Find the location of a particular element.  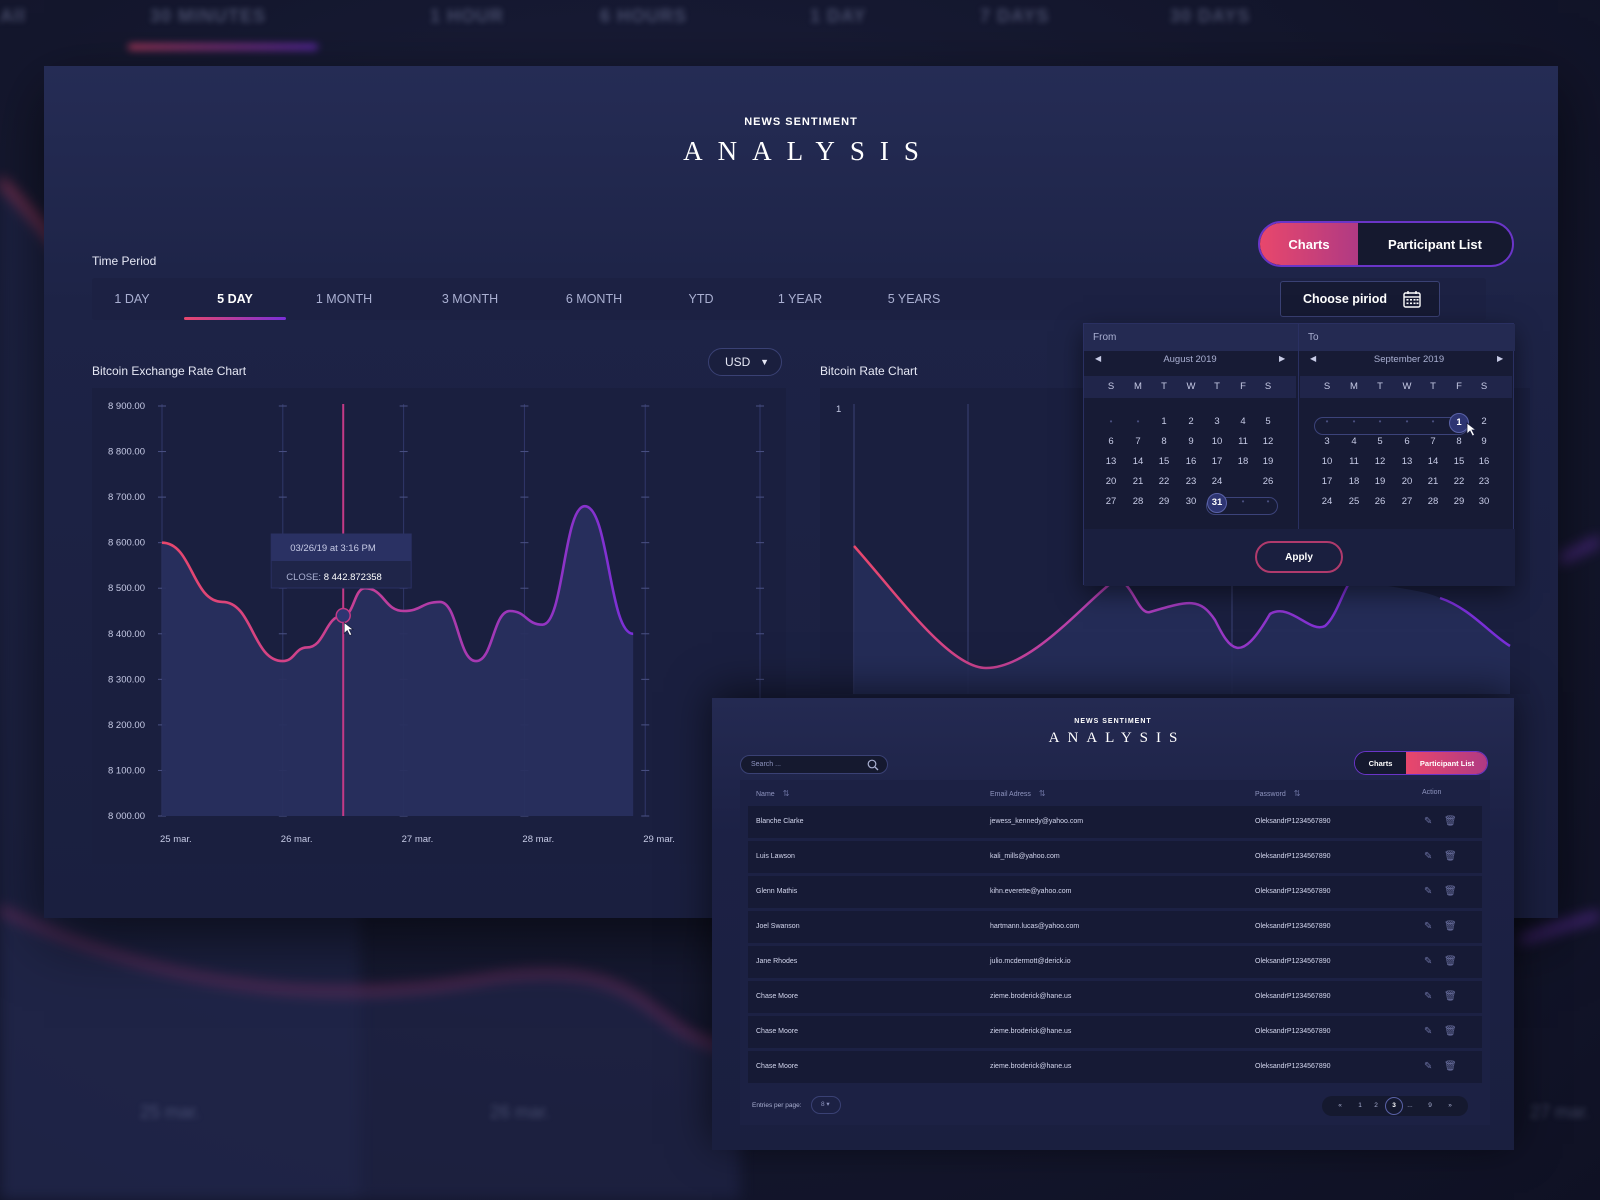

prev-month-left-icon: ◀ is located at coordinates (1098, 358).